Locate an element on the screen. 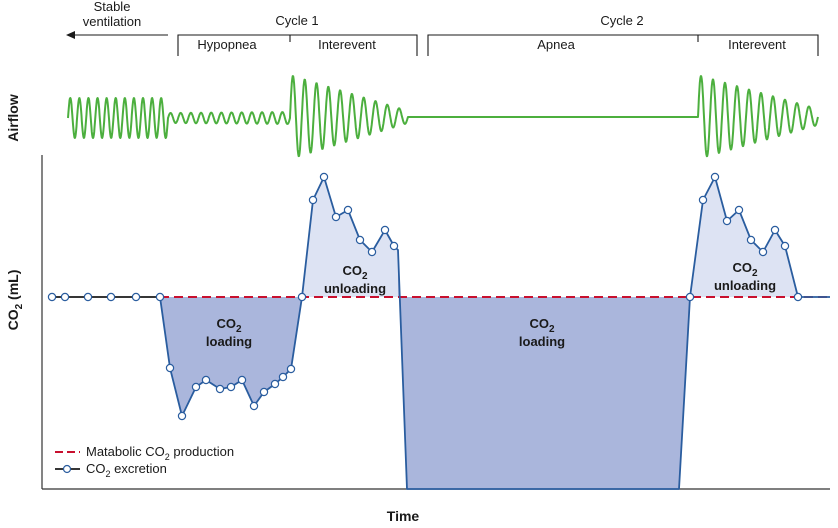  unloading-label-2: CO2 unloading is located at coordinates (745, 276).